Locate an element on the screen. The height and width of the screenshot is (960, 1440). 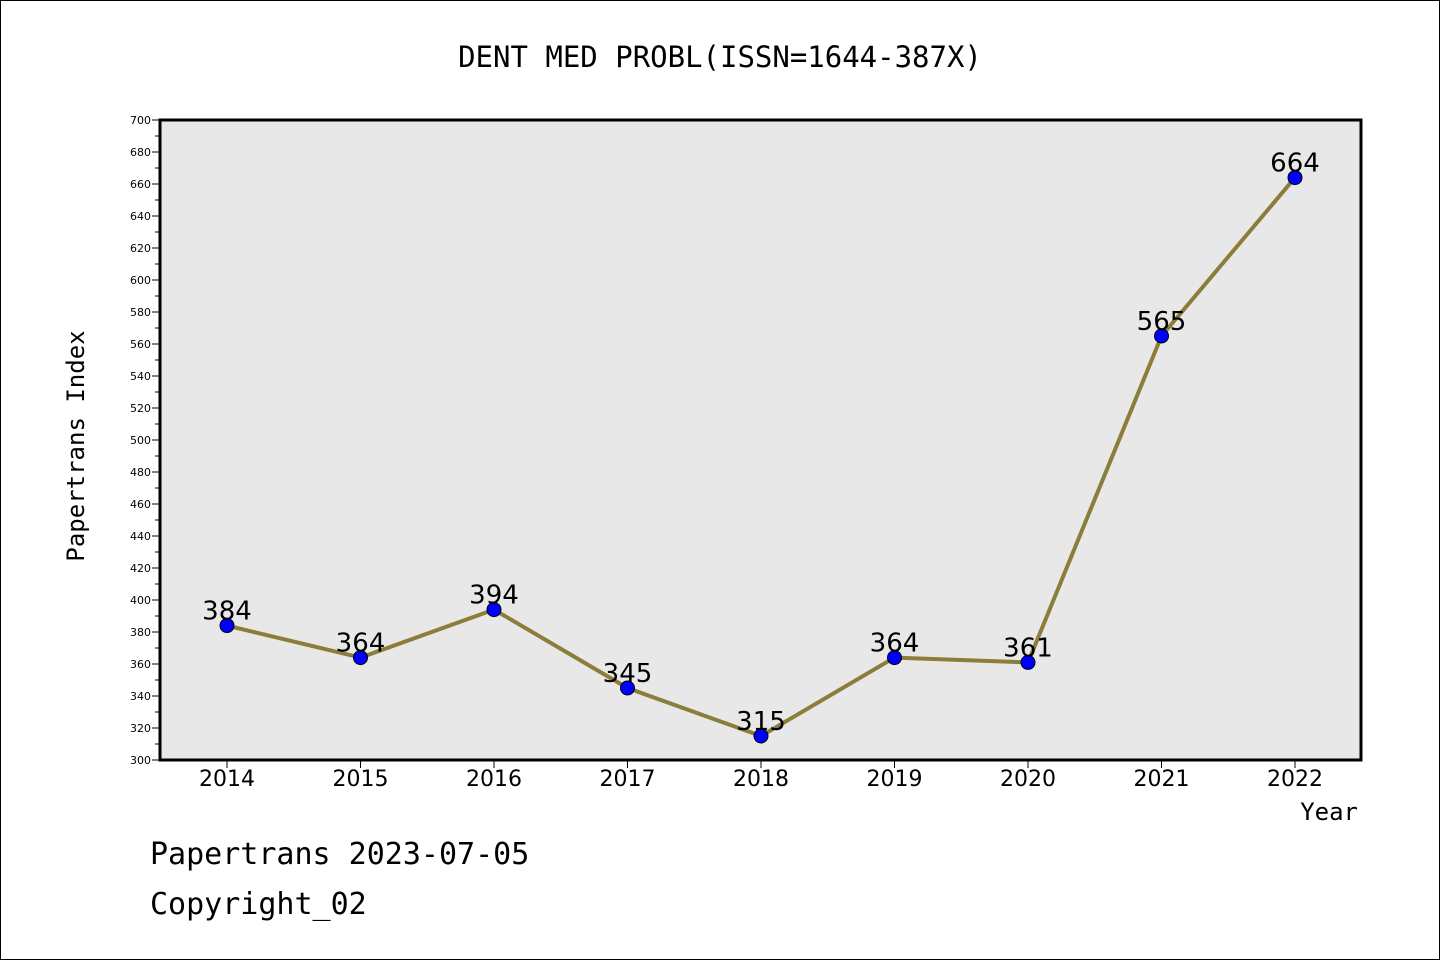
y-tick-label: 580 is located at coordinates (140, 312).